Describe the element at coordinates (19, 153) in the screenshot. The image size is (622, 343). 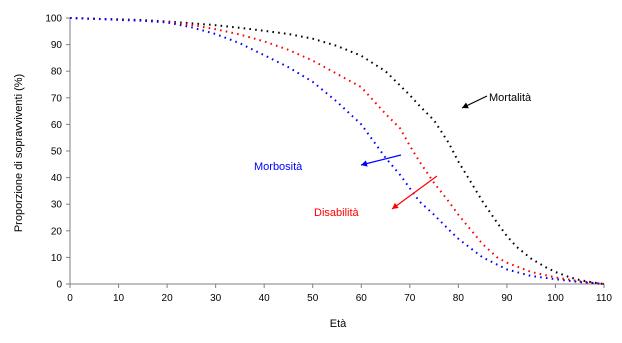
I see `y-axis-label: Proporzione di sopravviventi (%)` at that location.